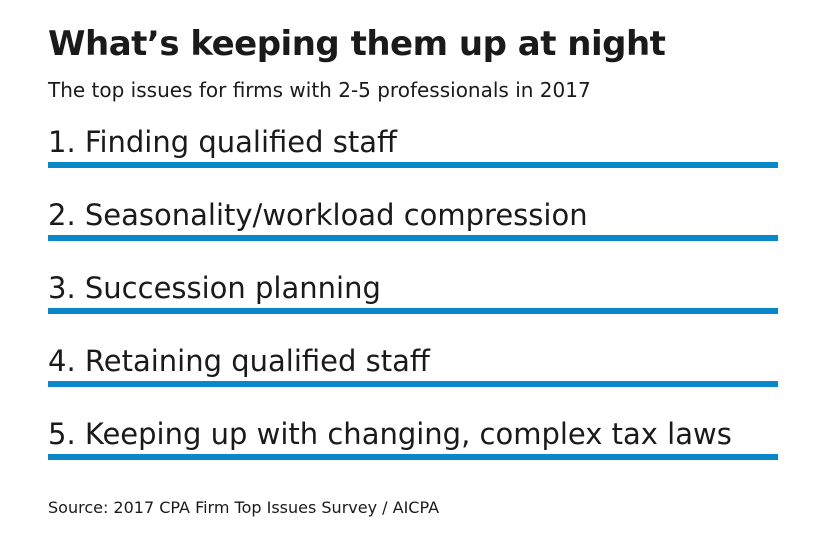 Image resolution: width=840 pixels, height=547 pixels. What do you see at coordinates (413, 158) in the screenshot?
I see `list-item: 1. Finding qualified staff` at bounding box center [413, 158].